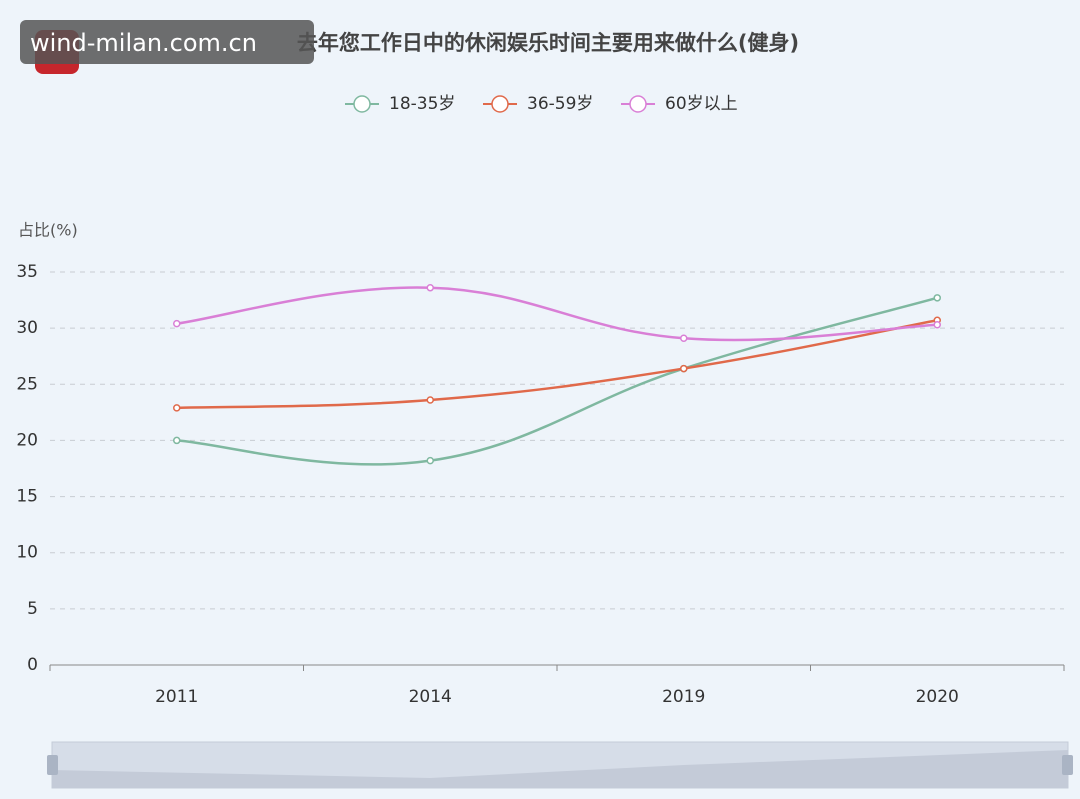 This screenshot has width=1080, height=799. Describe the element at coordinates (701, 104) in the screenshot. I see `legend-label: 60岁以上` at that location.